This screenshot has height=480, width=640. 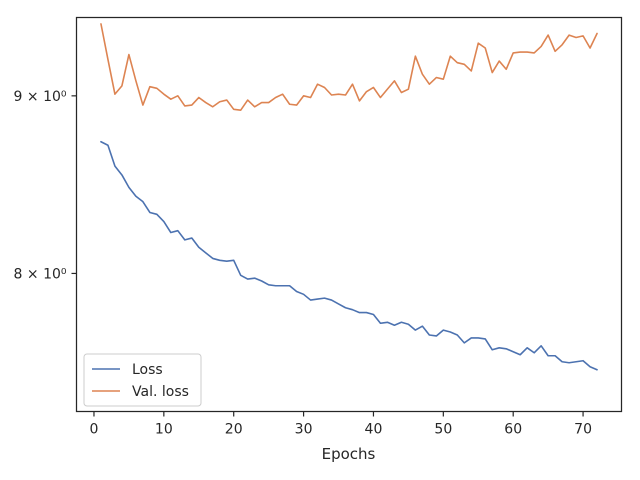 What do you see at coordinates (583, 430) in the screenshot?
I see `x-tick-label: 70` at bounding box center [583, 430].